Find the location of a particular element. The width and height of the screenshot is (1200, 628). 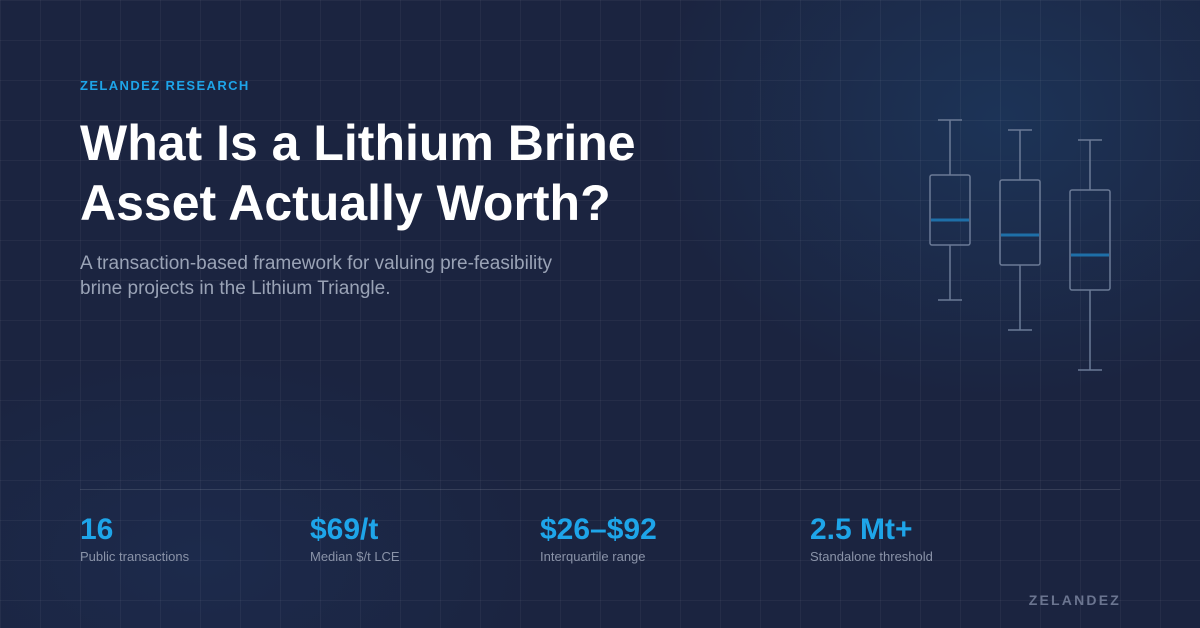

stat-label: Interquartile range is located at coordinates (593, 556).